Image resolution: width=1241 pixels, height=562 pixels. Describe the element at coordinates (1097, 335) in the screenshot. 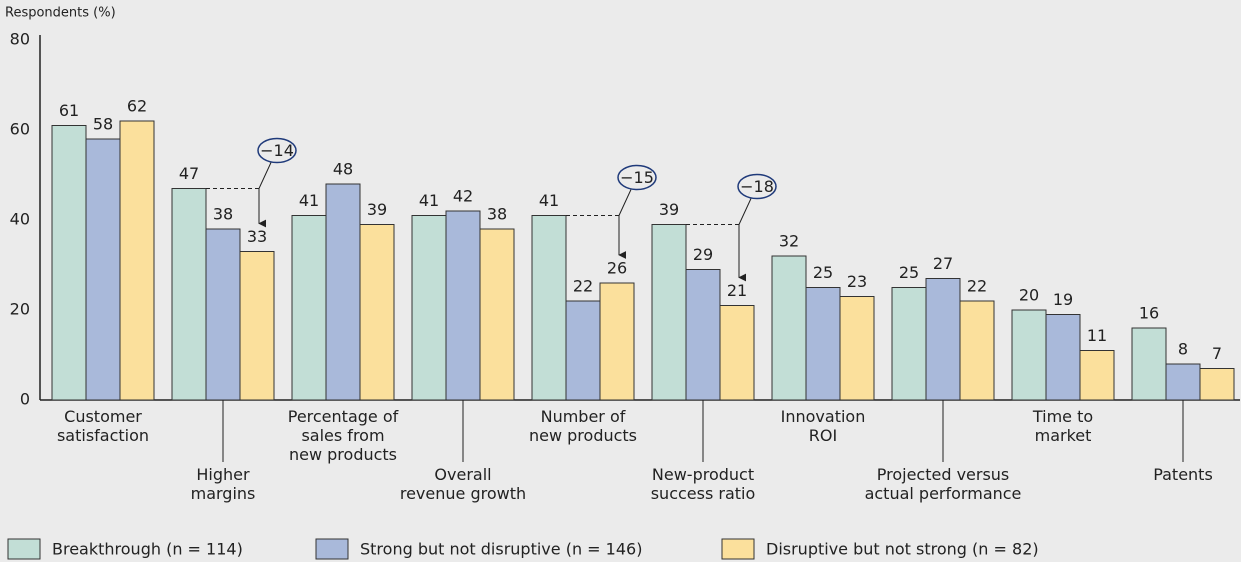

I see `data-label: 11` at that location.